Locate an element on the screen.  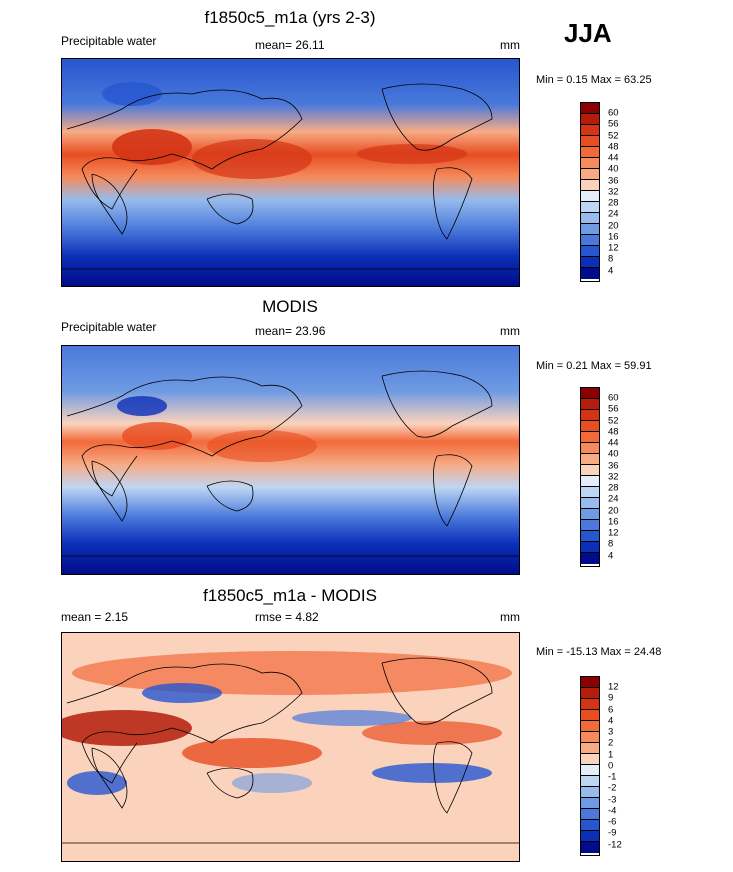
panel-2-colorbar-tick: 16 is located at coordinates (613, 522).